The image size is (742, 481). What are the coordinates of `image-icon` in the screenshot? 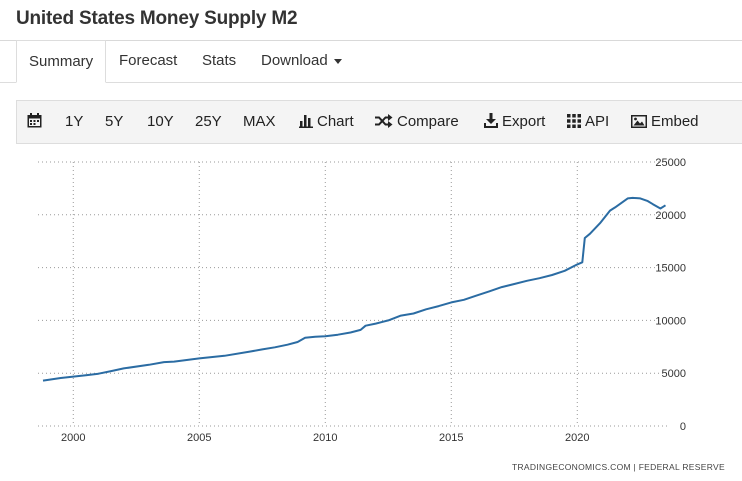 It's located at (639, 121).